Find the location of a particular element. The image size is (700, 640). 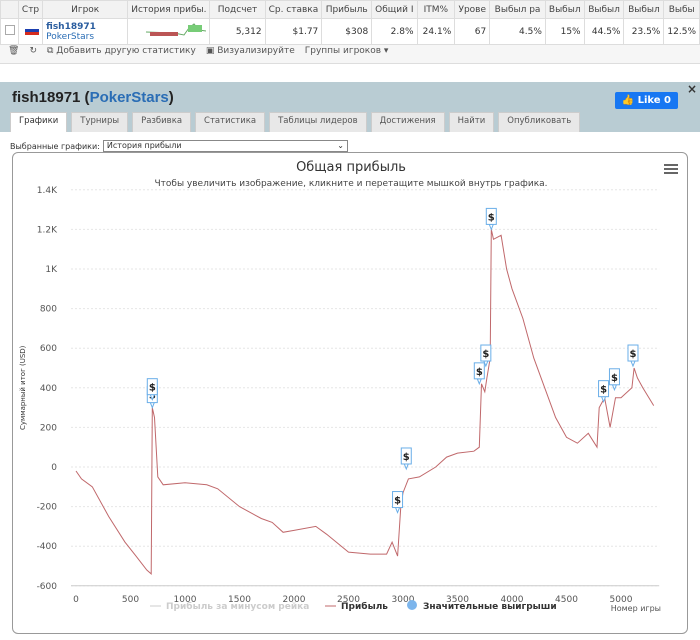

x-tick-label: 2000 is located at coordinates (294, 600).